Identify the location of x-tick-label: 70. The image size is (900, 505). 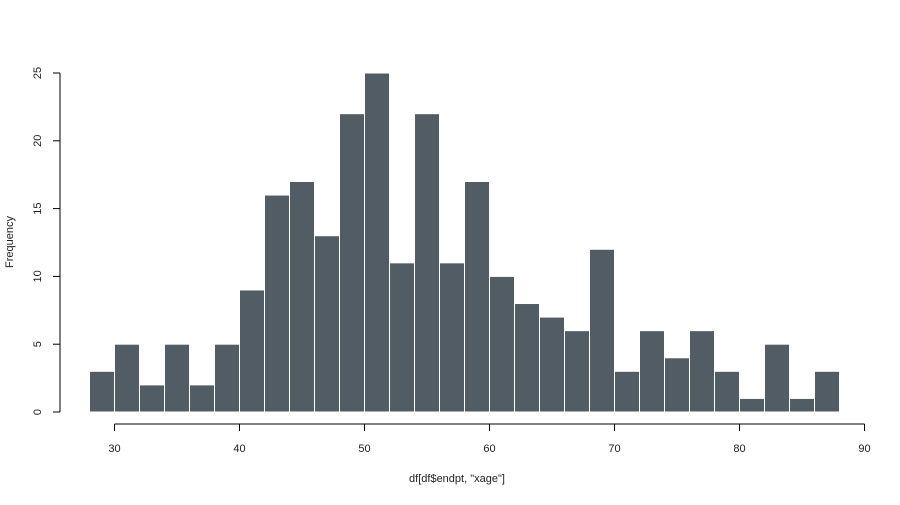
(614, 449).